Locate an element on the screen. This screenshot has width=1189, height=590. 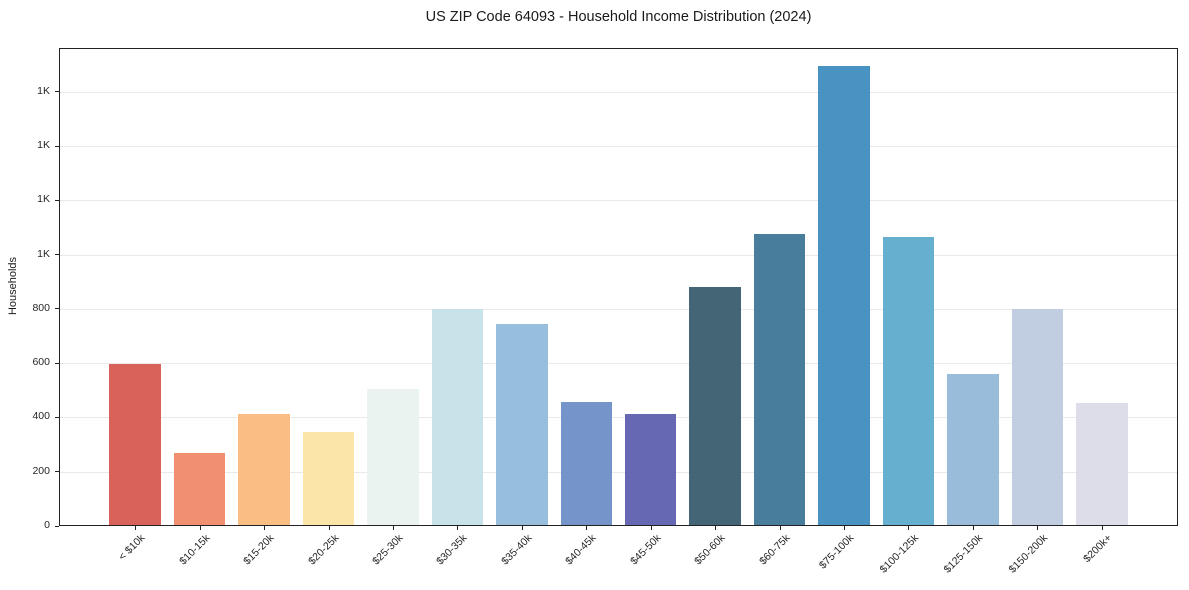
bar--25-30k is located at coordinates (393, 457).